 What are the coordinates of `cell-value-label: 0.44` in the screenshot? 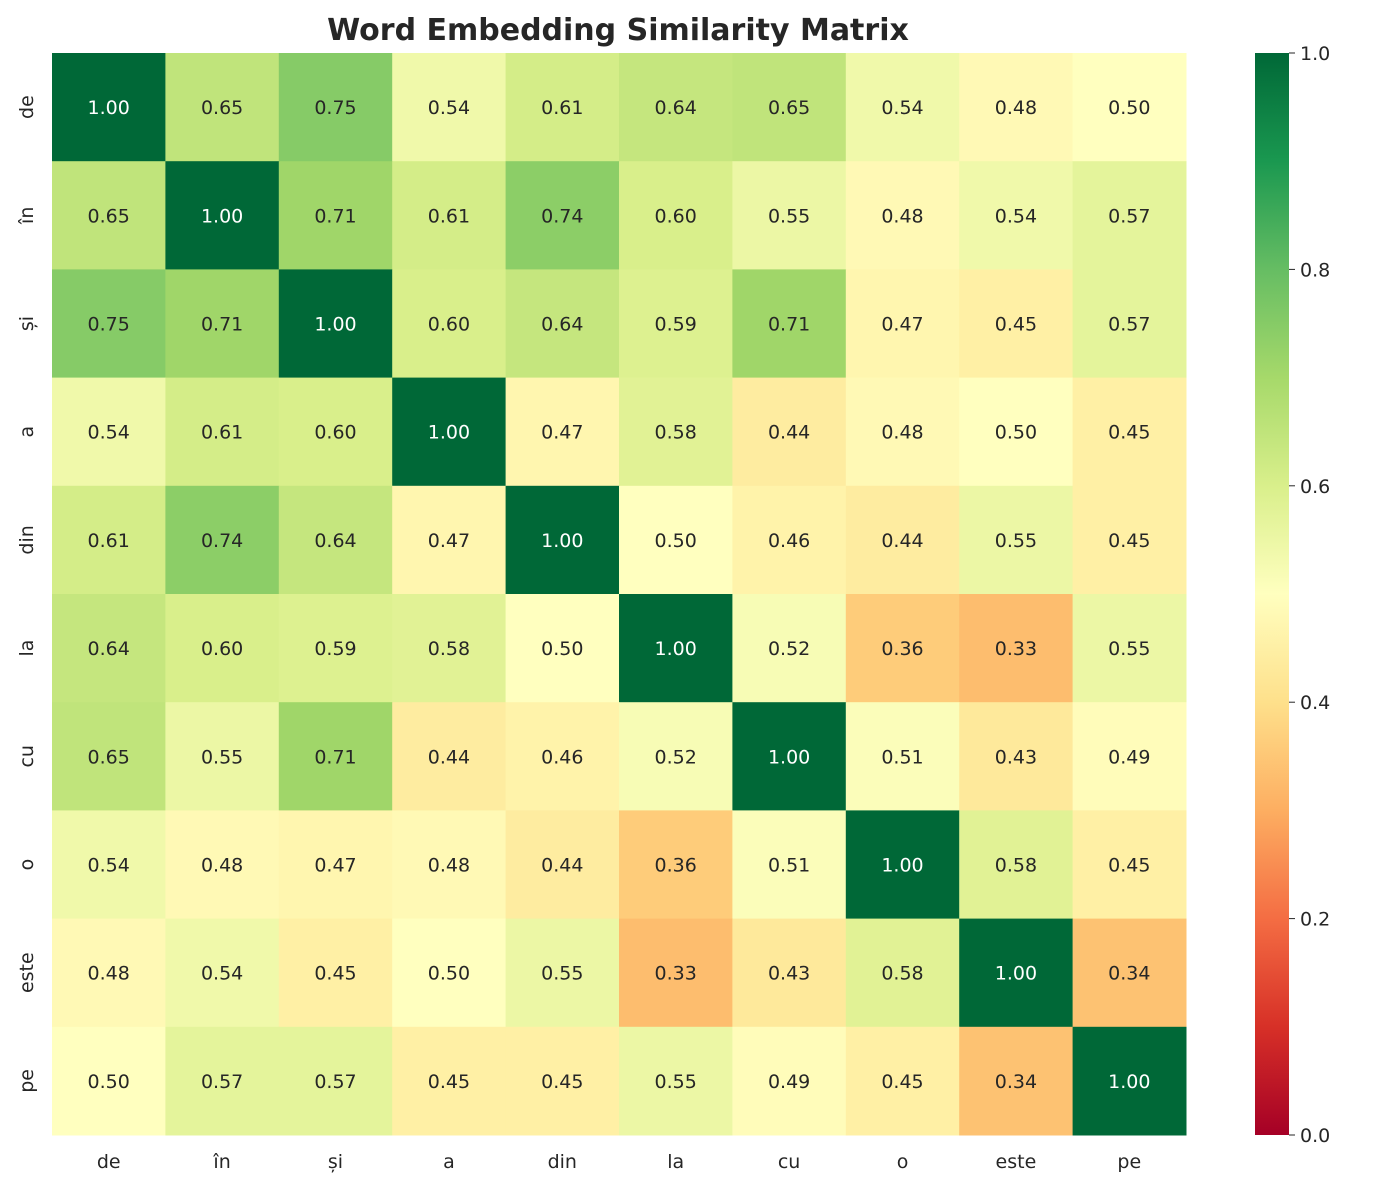 It's located at (449, 757).